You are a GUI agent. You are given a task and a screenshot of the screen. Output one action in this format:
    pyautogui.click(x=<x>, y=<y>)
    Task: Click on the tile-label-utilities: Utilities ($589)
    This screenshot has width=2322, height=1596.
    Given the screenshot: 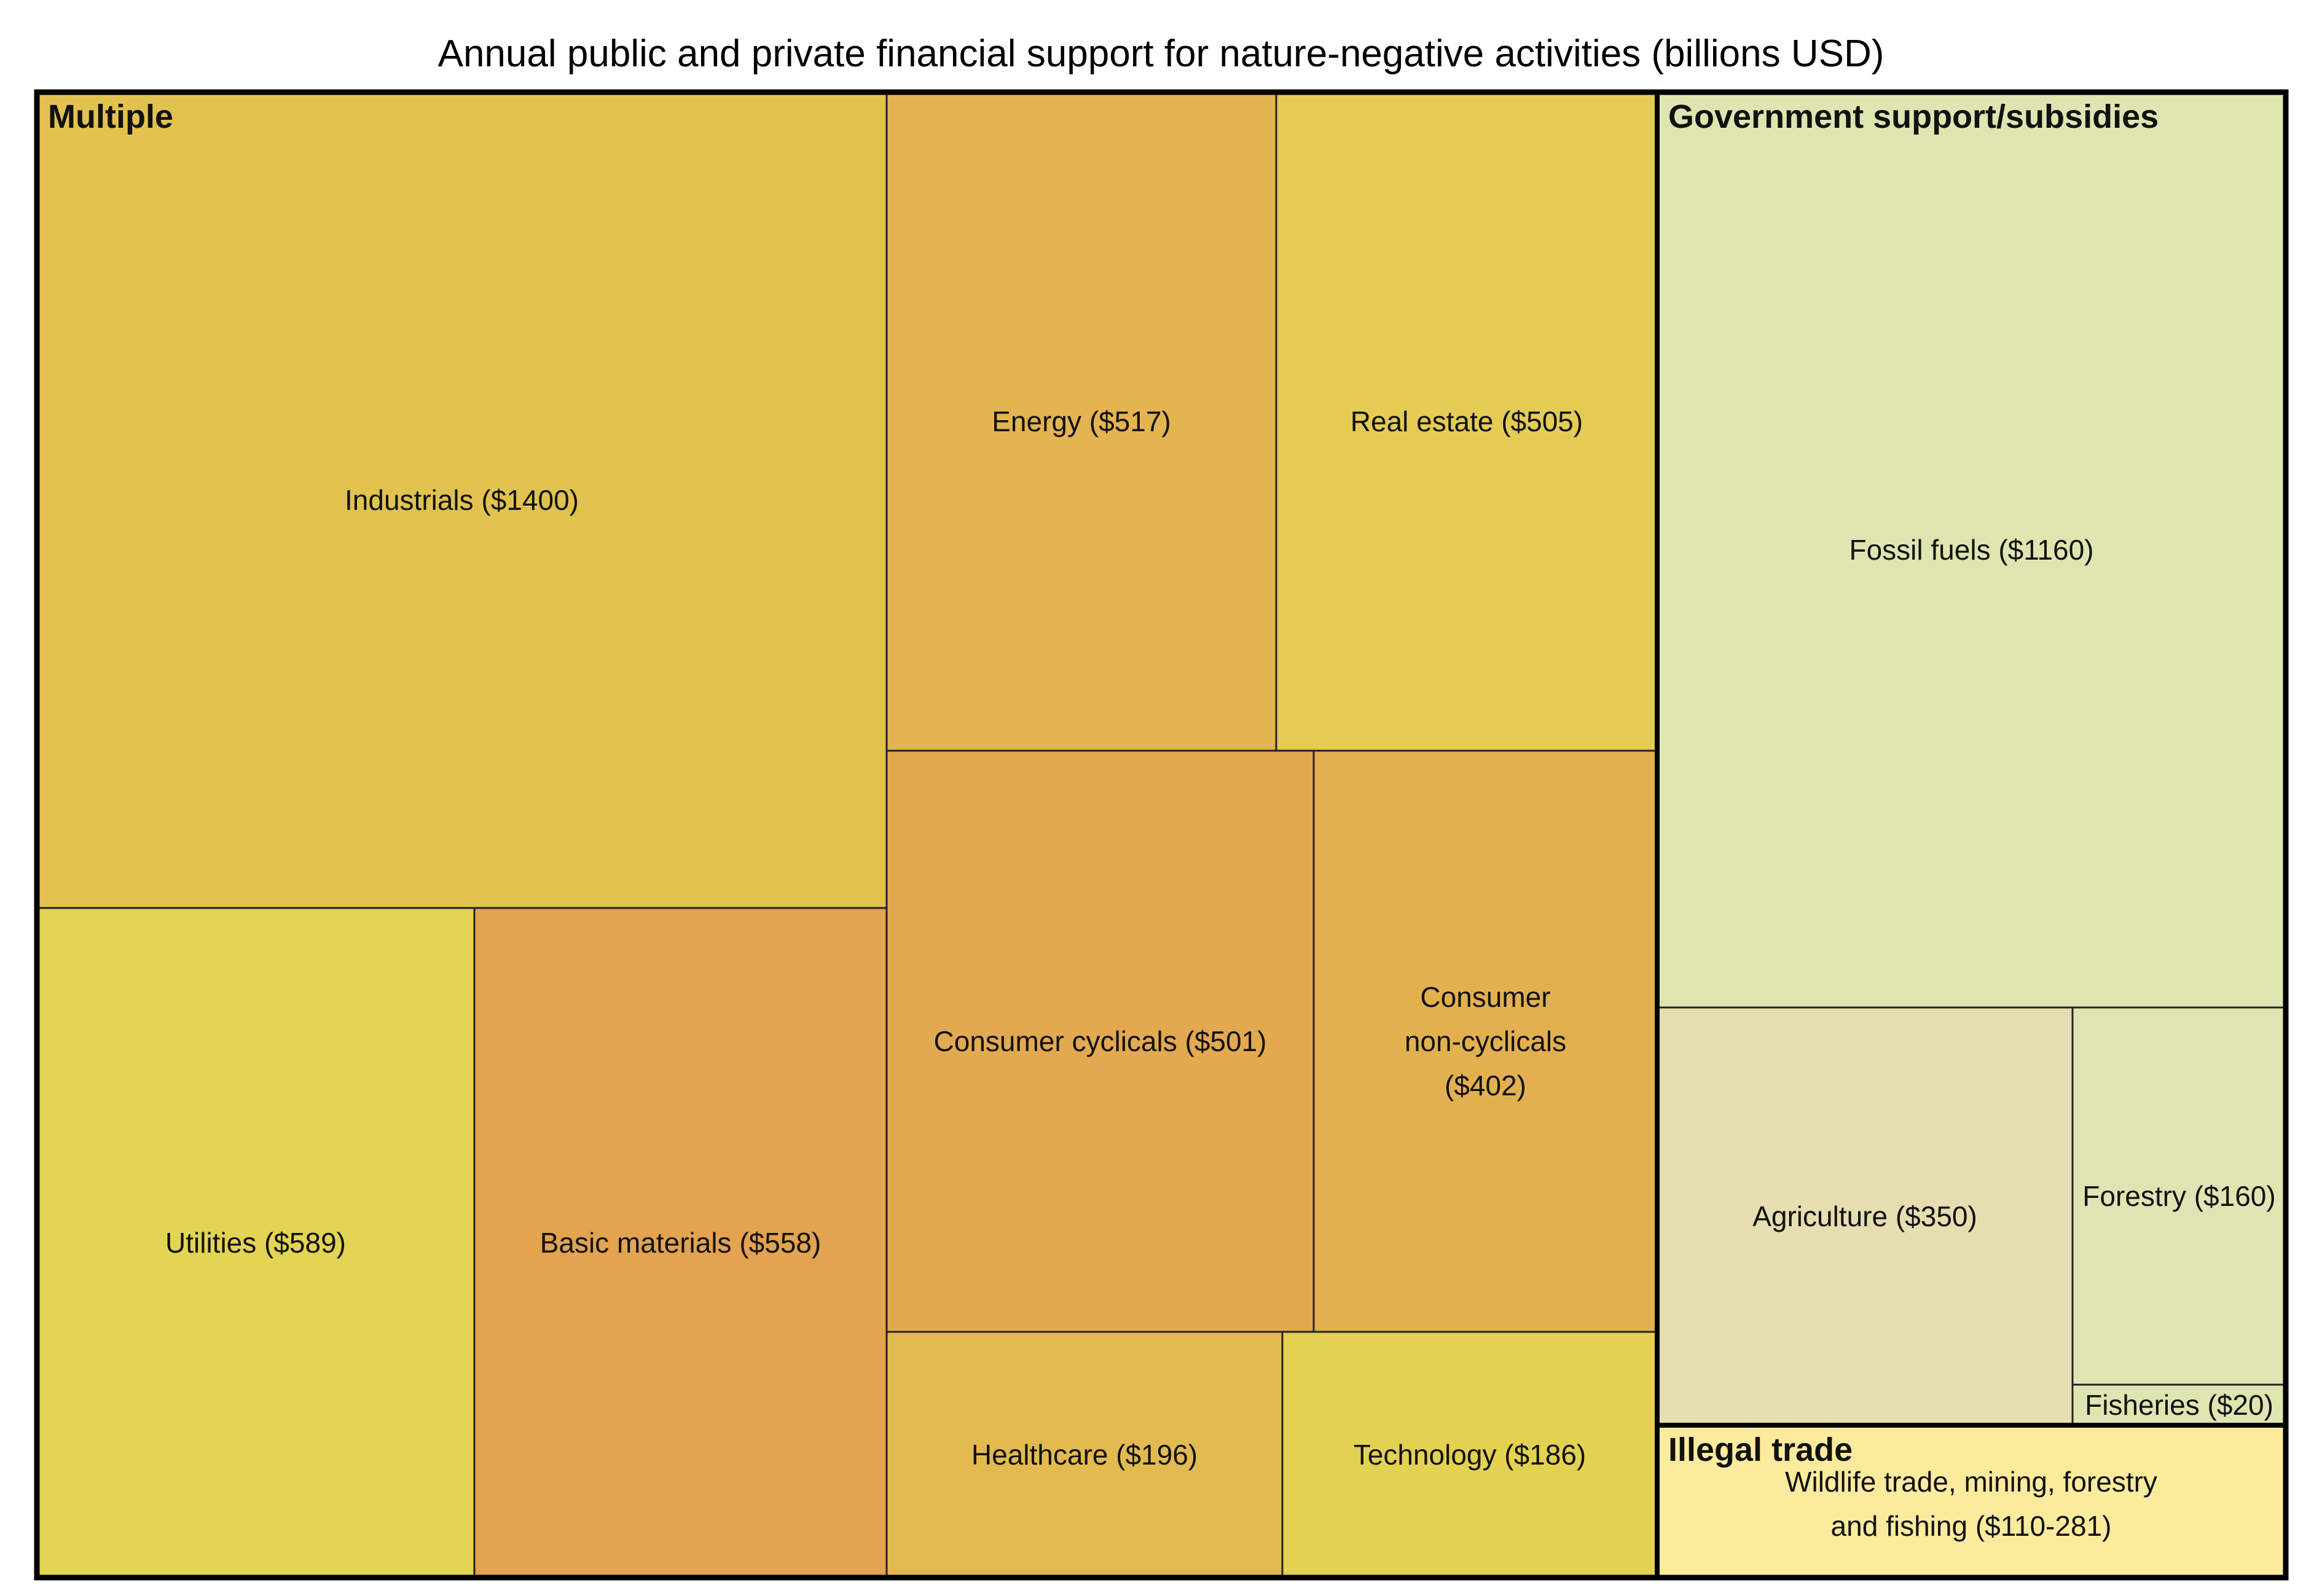 What is the action you would take?
    pyautogui.click(x=255, y=1243)
    